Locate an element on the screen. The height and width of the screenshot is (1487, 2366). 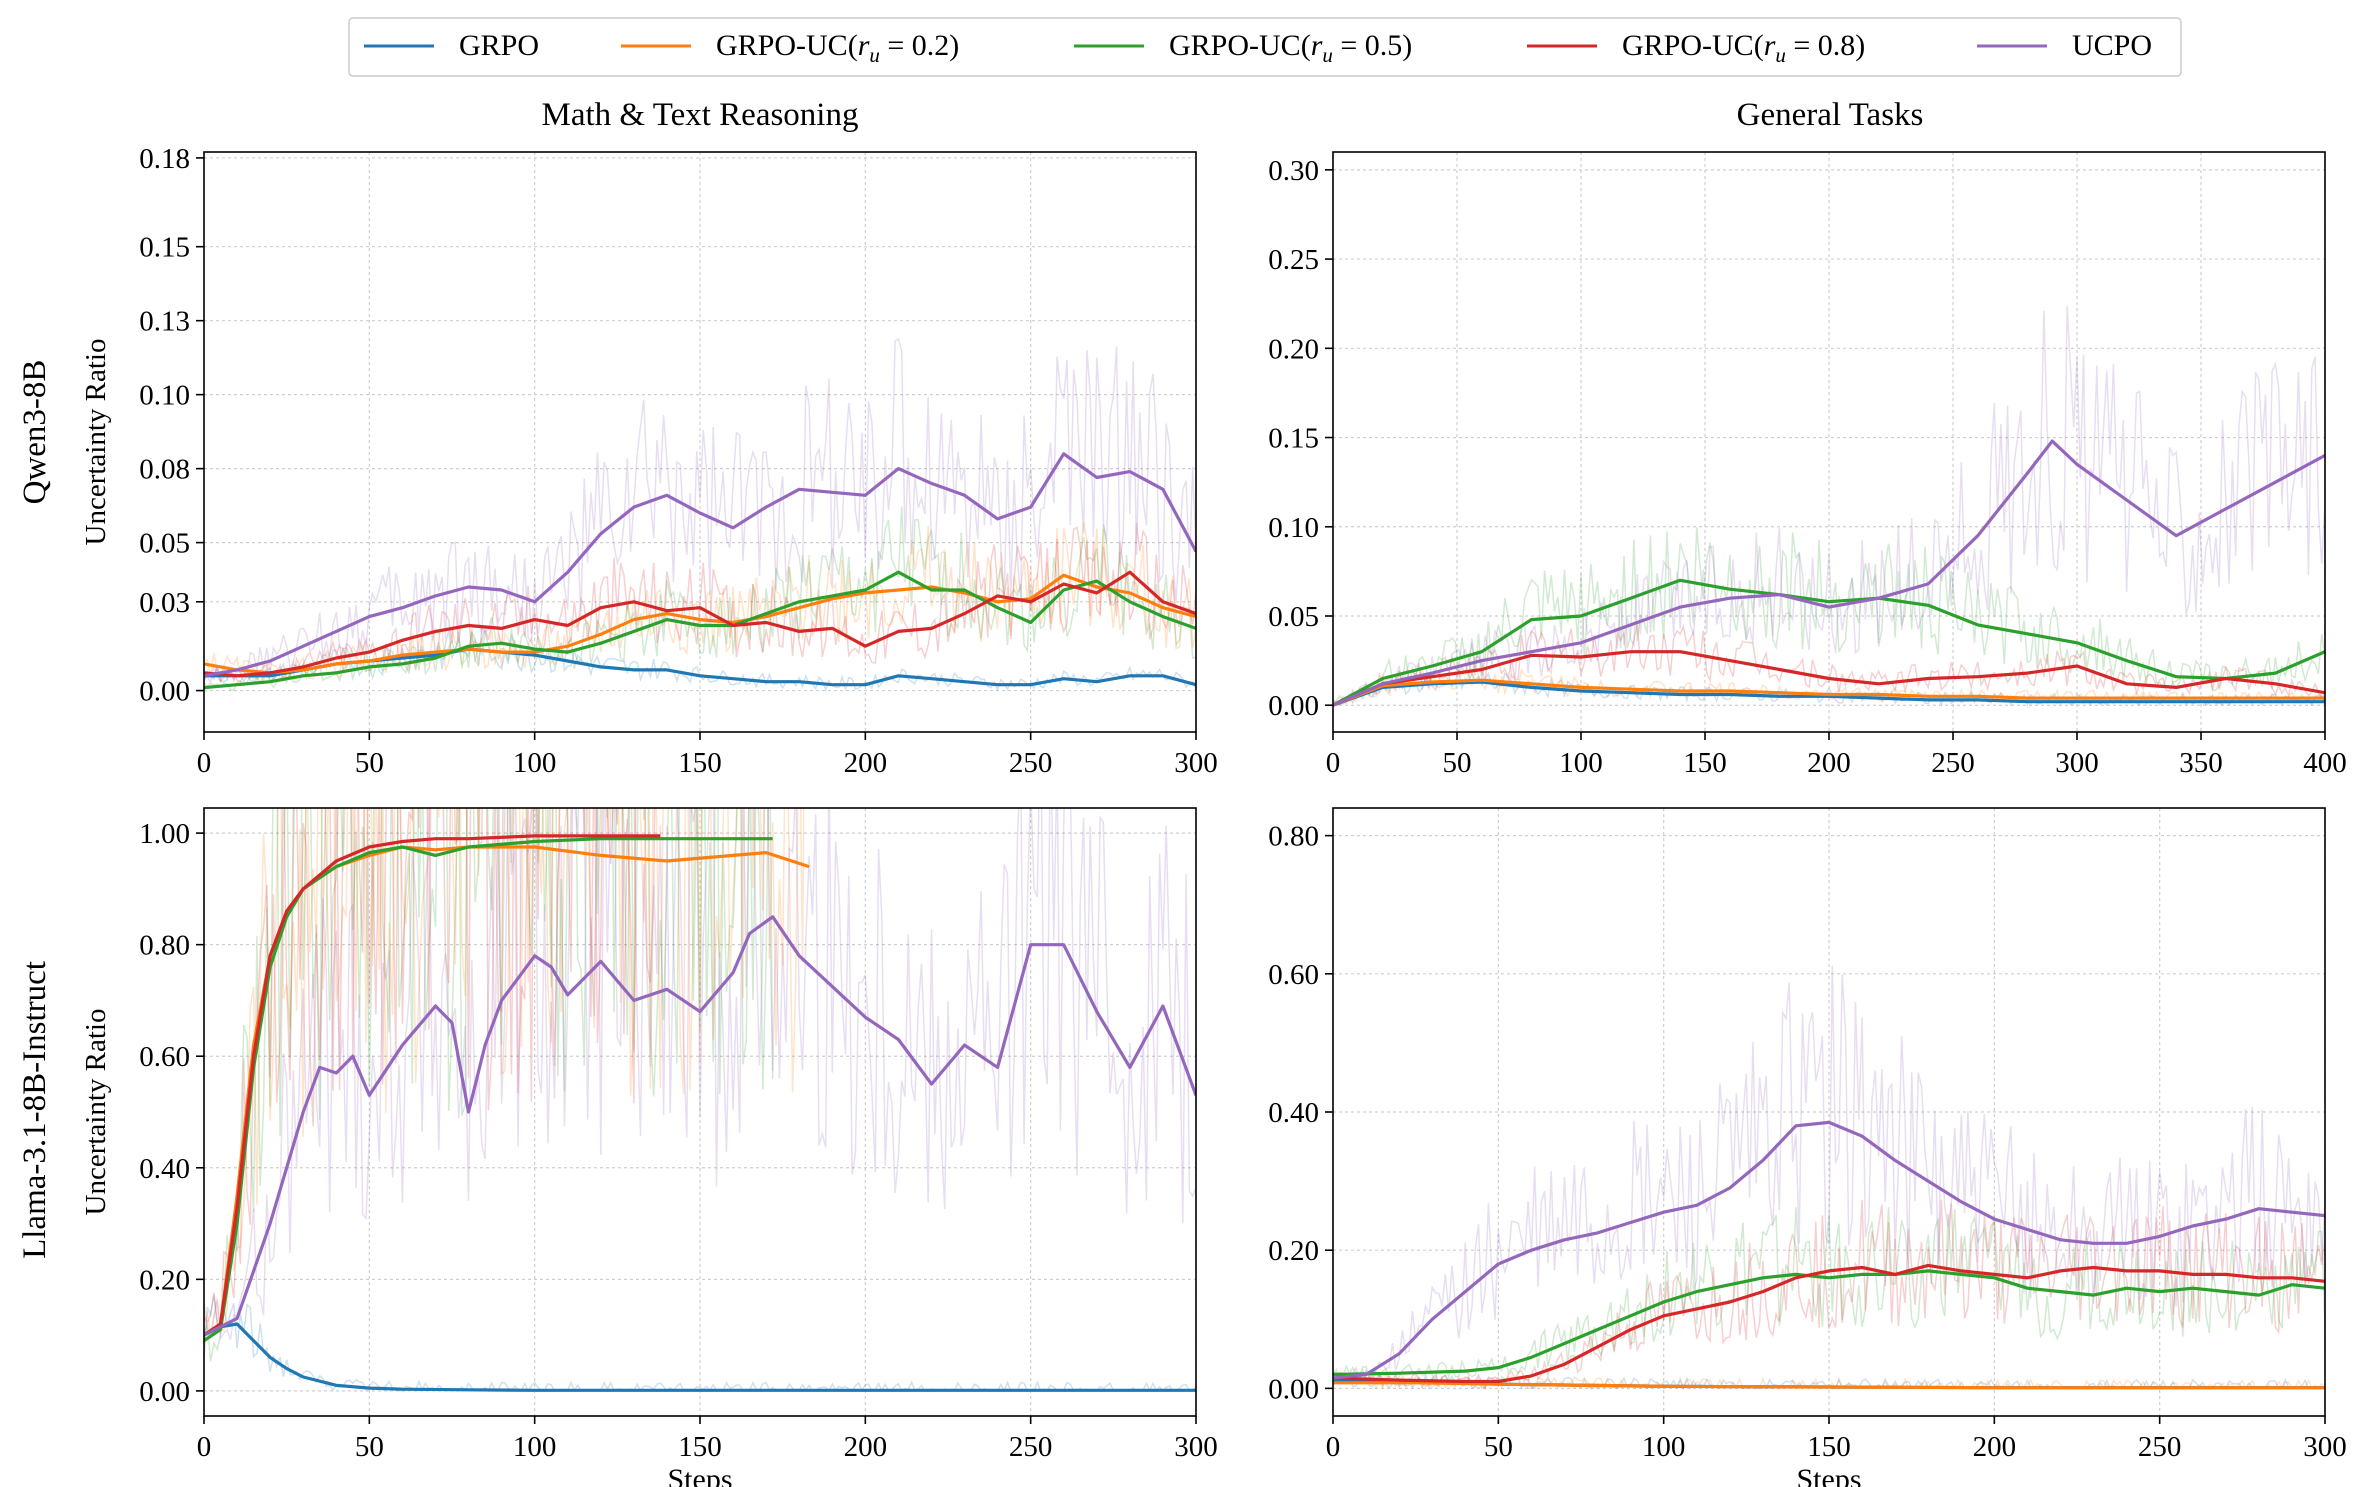
x-axis-label: Steps is located at coordinates (1828, 1475).